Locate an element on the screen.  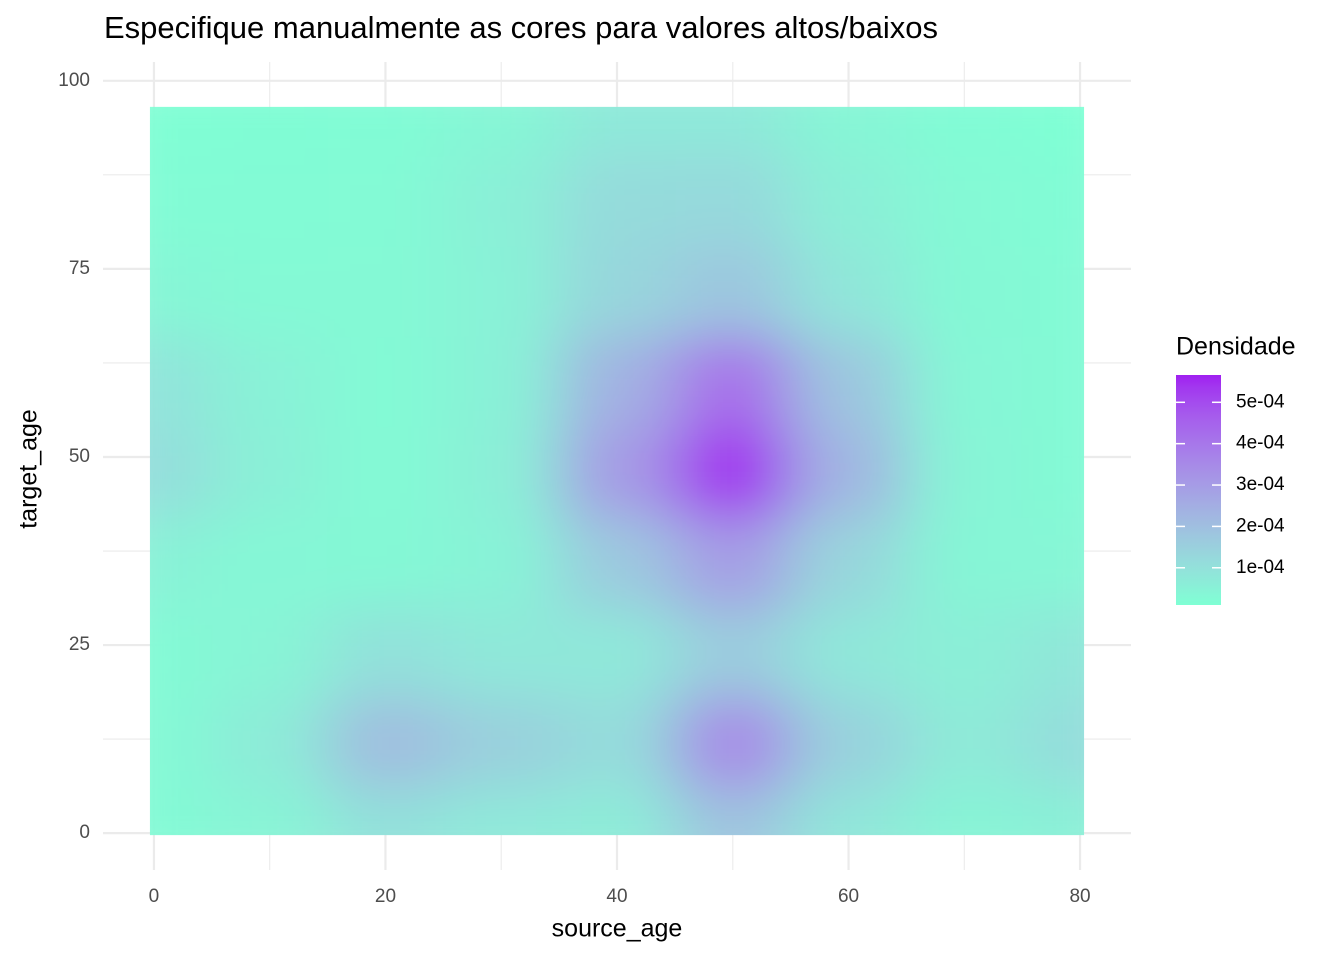
colorbar-tick-label: 4e-04 is located at coordinates (1260, 443).